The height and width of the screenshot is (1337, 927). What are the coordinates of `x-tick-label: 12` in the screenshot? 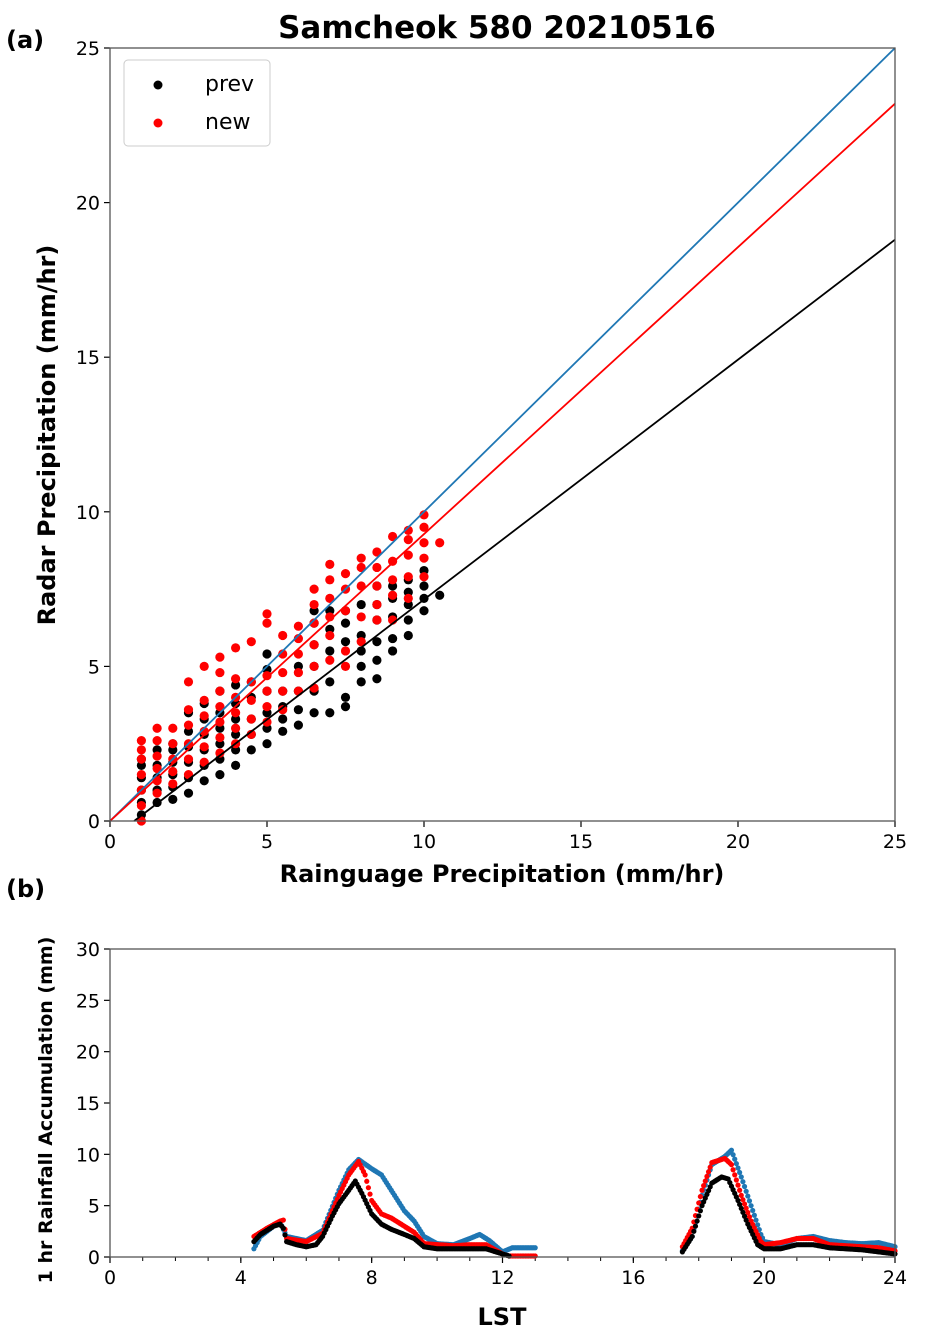 It's located at (502, 1278).